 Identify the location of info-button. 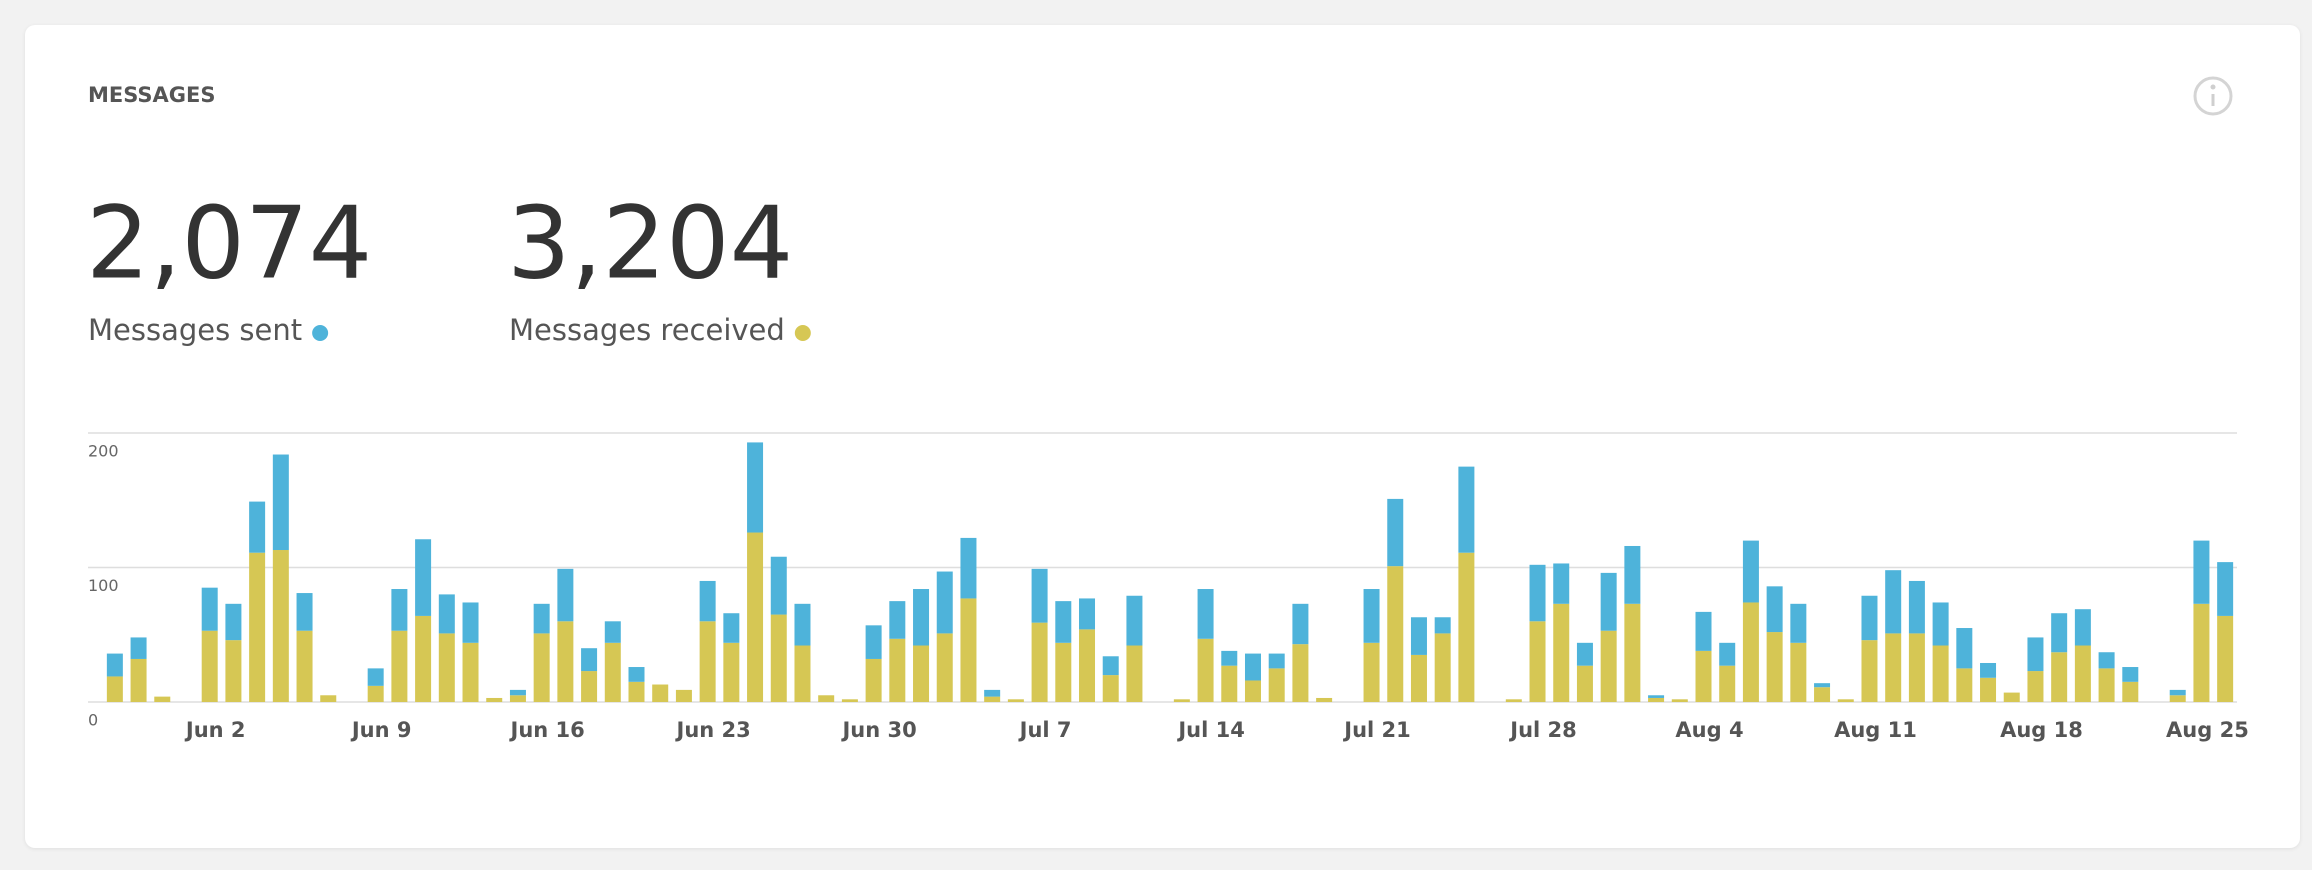
(2213, 96).